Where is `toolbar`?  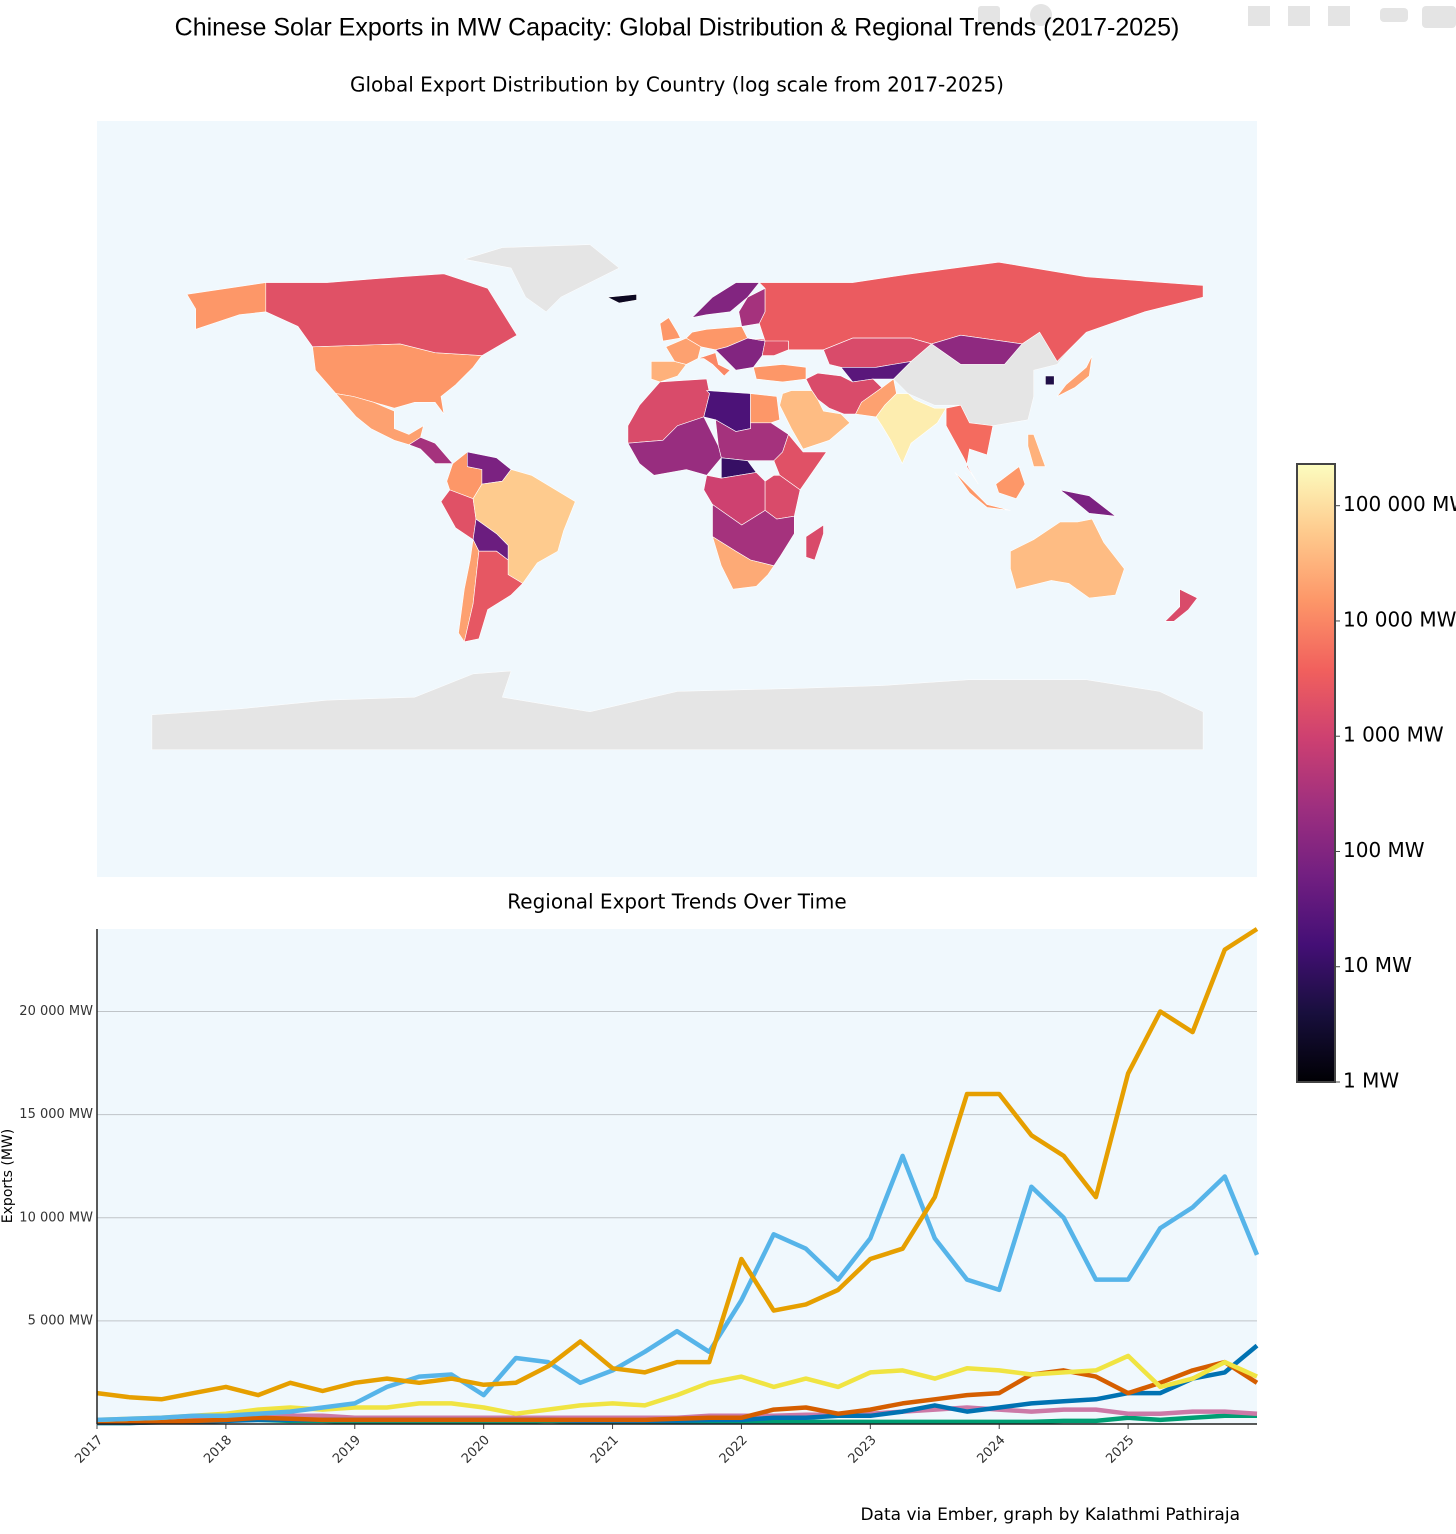 toolbar is located at coordinates (1217, 16).